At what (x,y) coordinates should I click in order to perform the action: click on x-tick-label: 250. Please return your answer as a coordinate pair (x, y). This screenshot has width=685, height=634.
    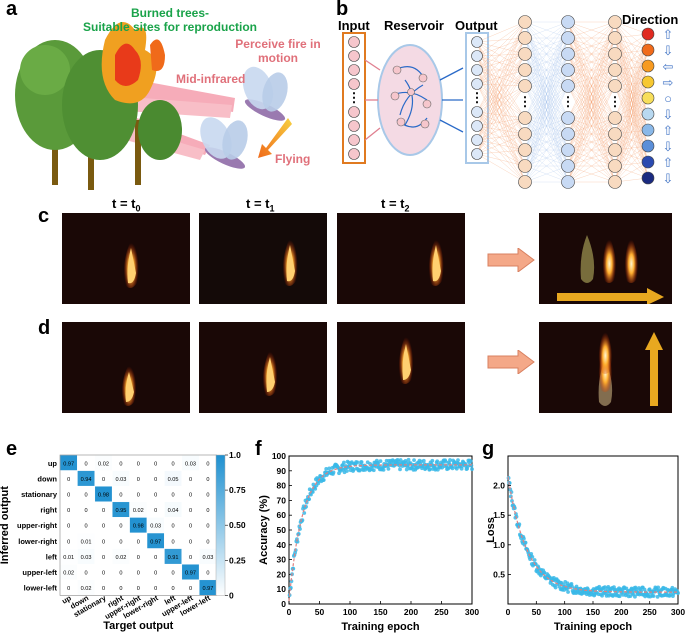
    Looking at the image, I should click on (650, 612).